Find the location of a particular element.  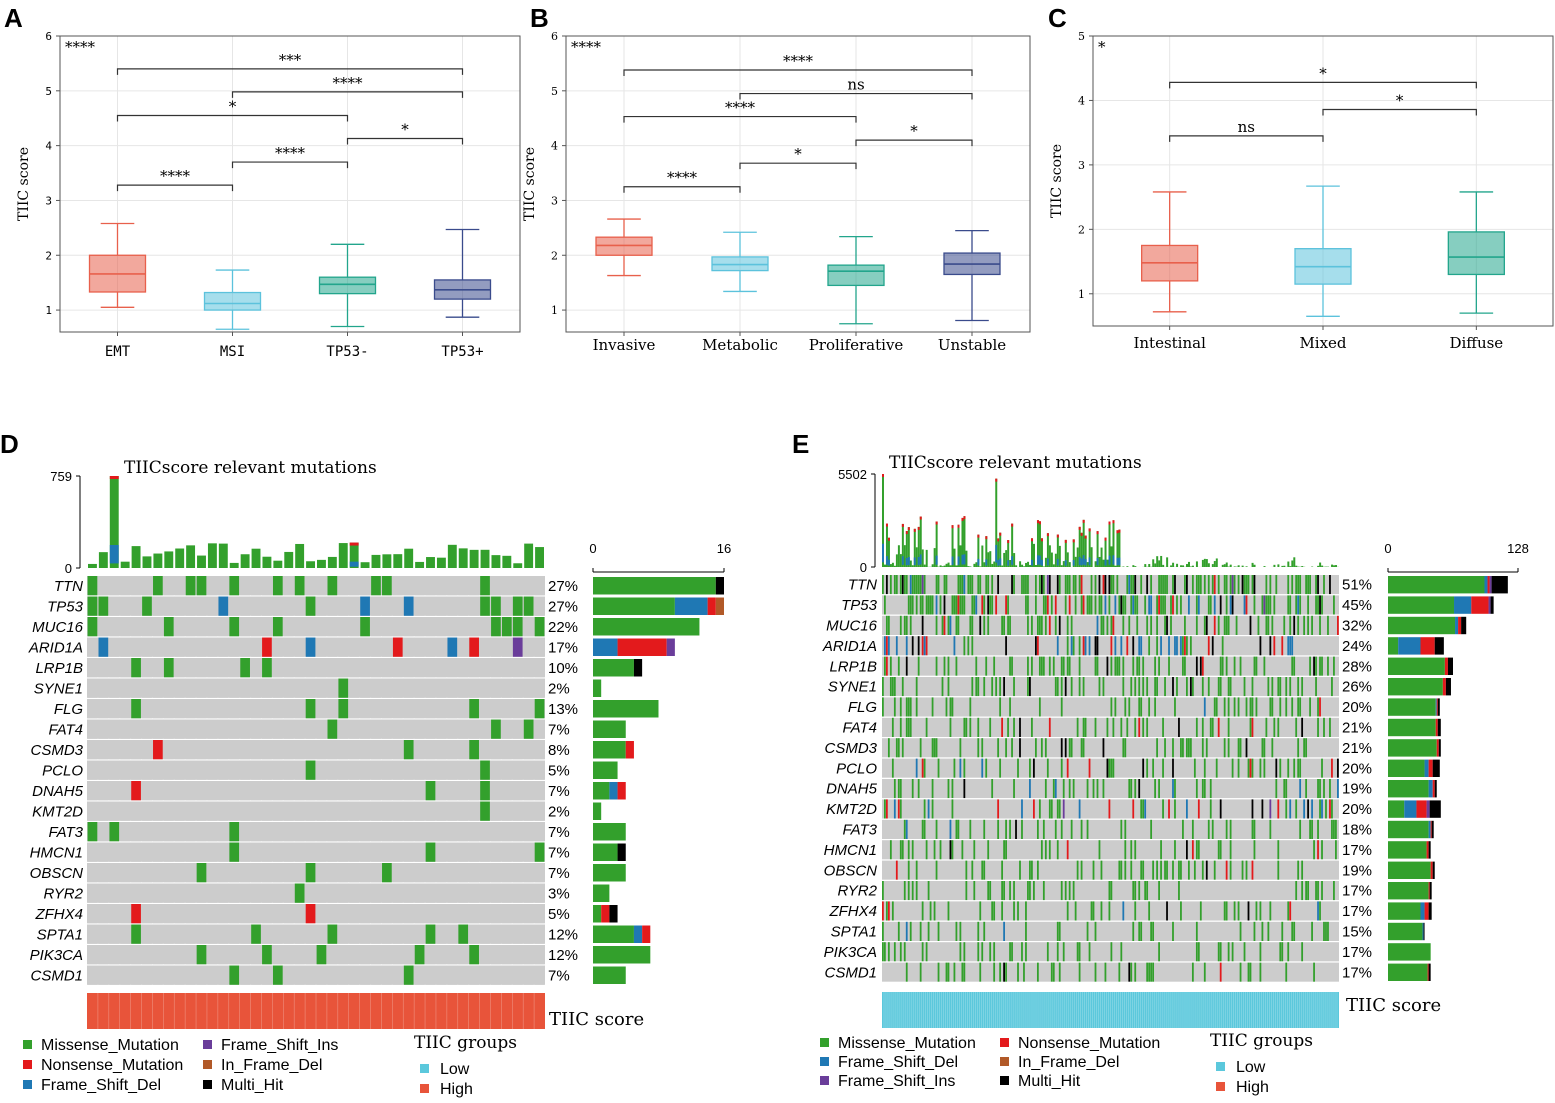

gene-label: CSMD3 is located at coordinates (850, 748).